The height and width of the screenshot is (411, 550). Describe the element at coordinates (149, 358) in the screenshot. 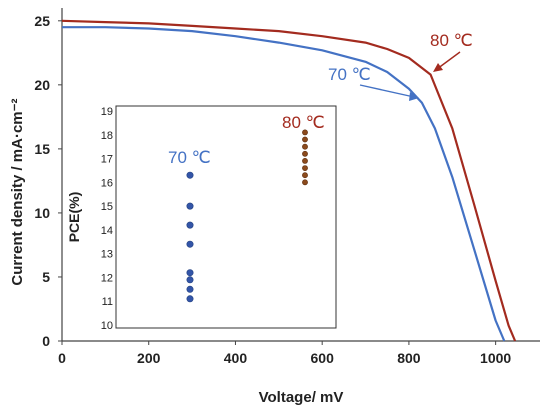

I see `x-tick-label: 200` at that location.